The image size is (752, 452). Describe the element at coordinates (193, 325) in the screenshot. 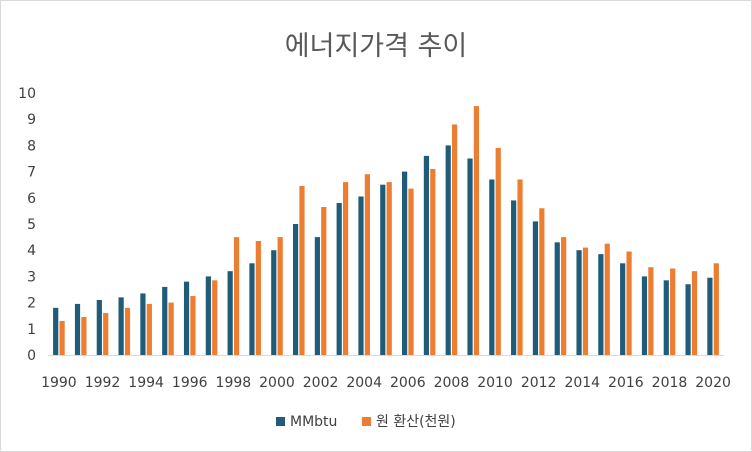

I see `bar-krw-1996` at that location.